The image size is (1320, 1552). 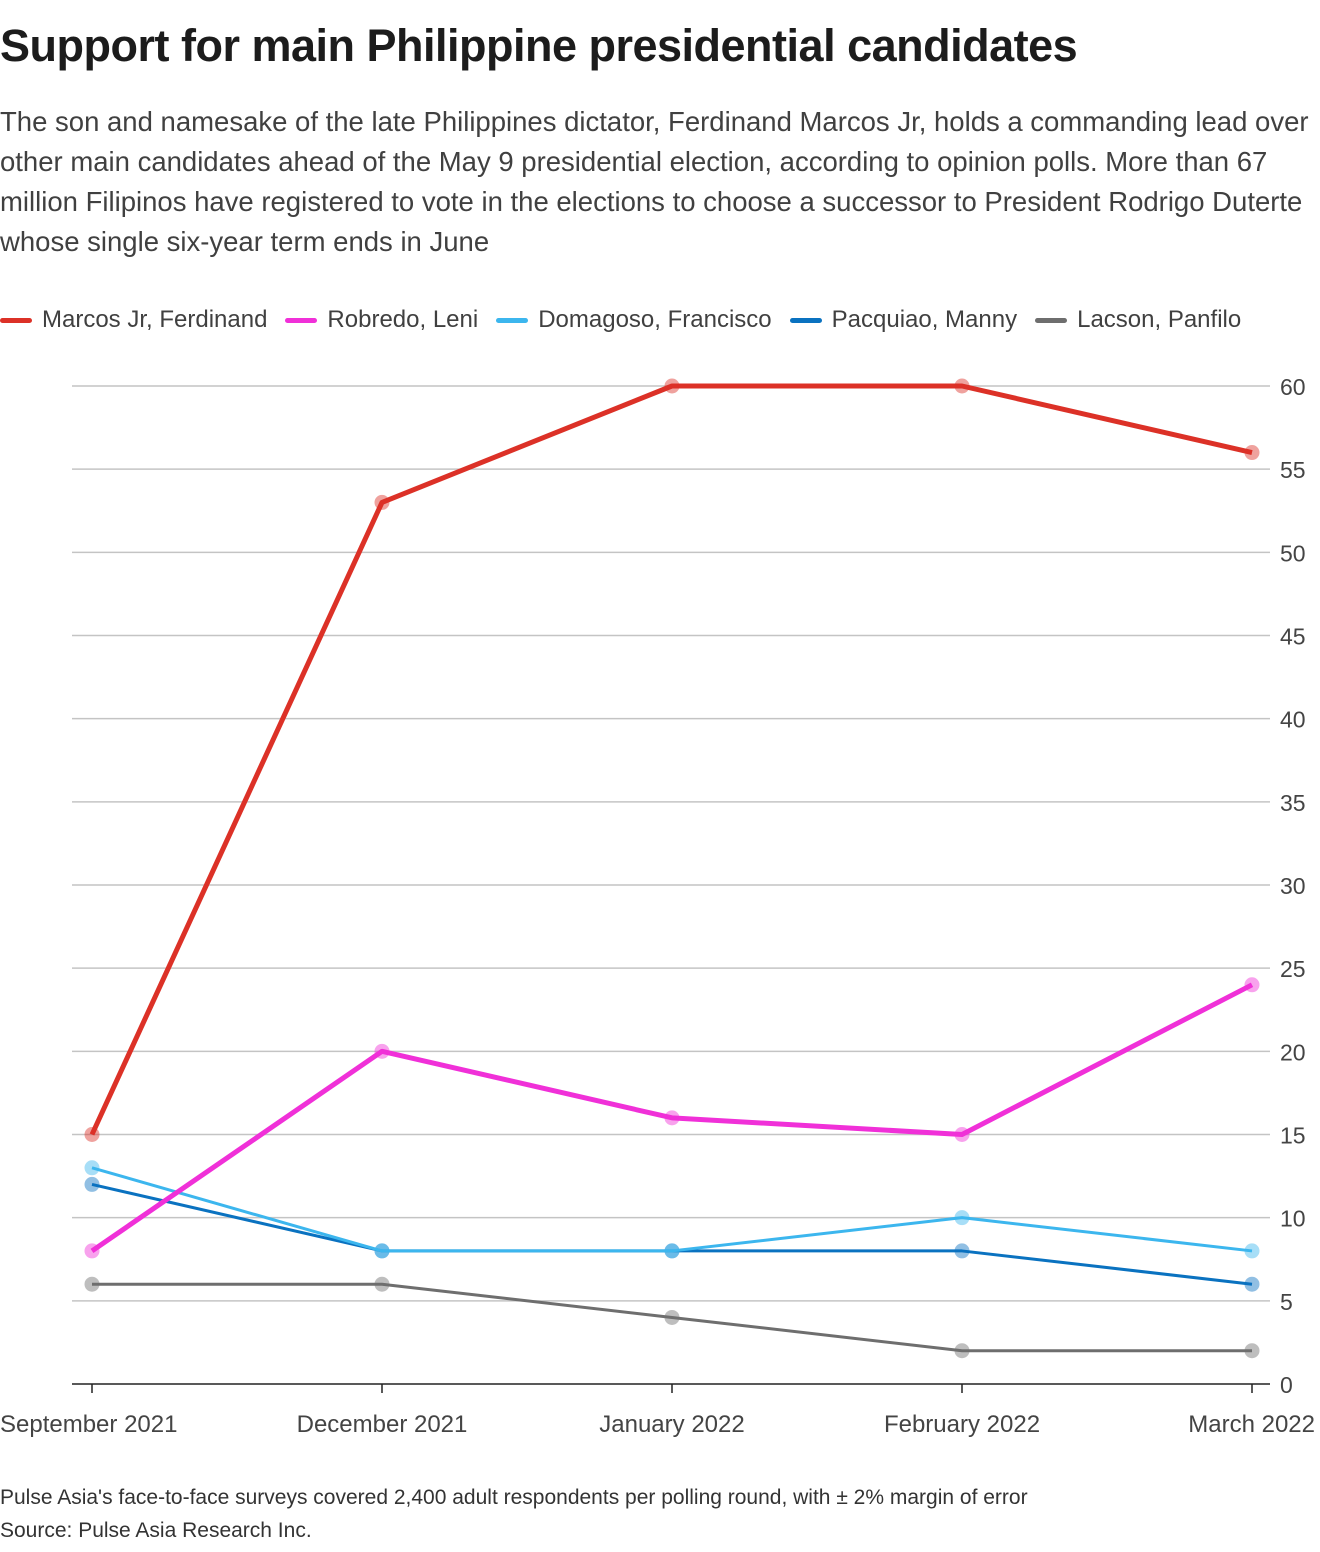 I want to click on x-tick-label: December 2021, so click(x=382, y=1424).